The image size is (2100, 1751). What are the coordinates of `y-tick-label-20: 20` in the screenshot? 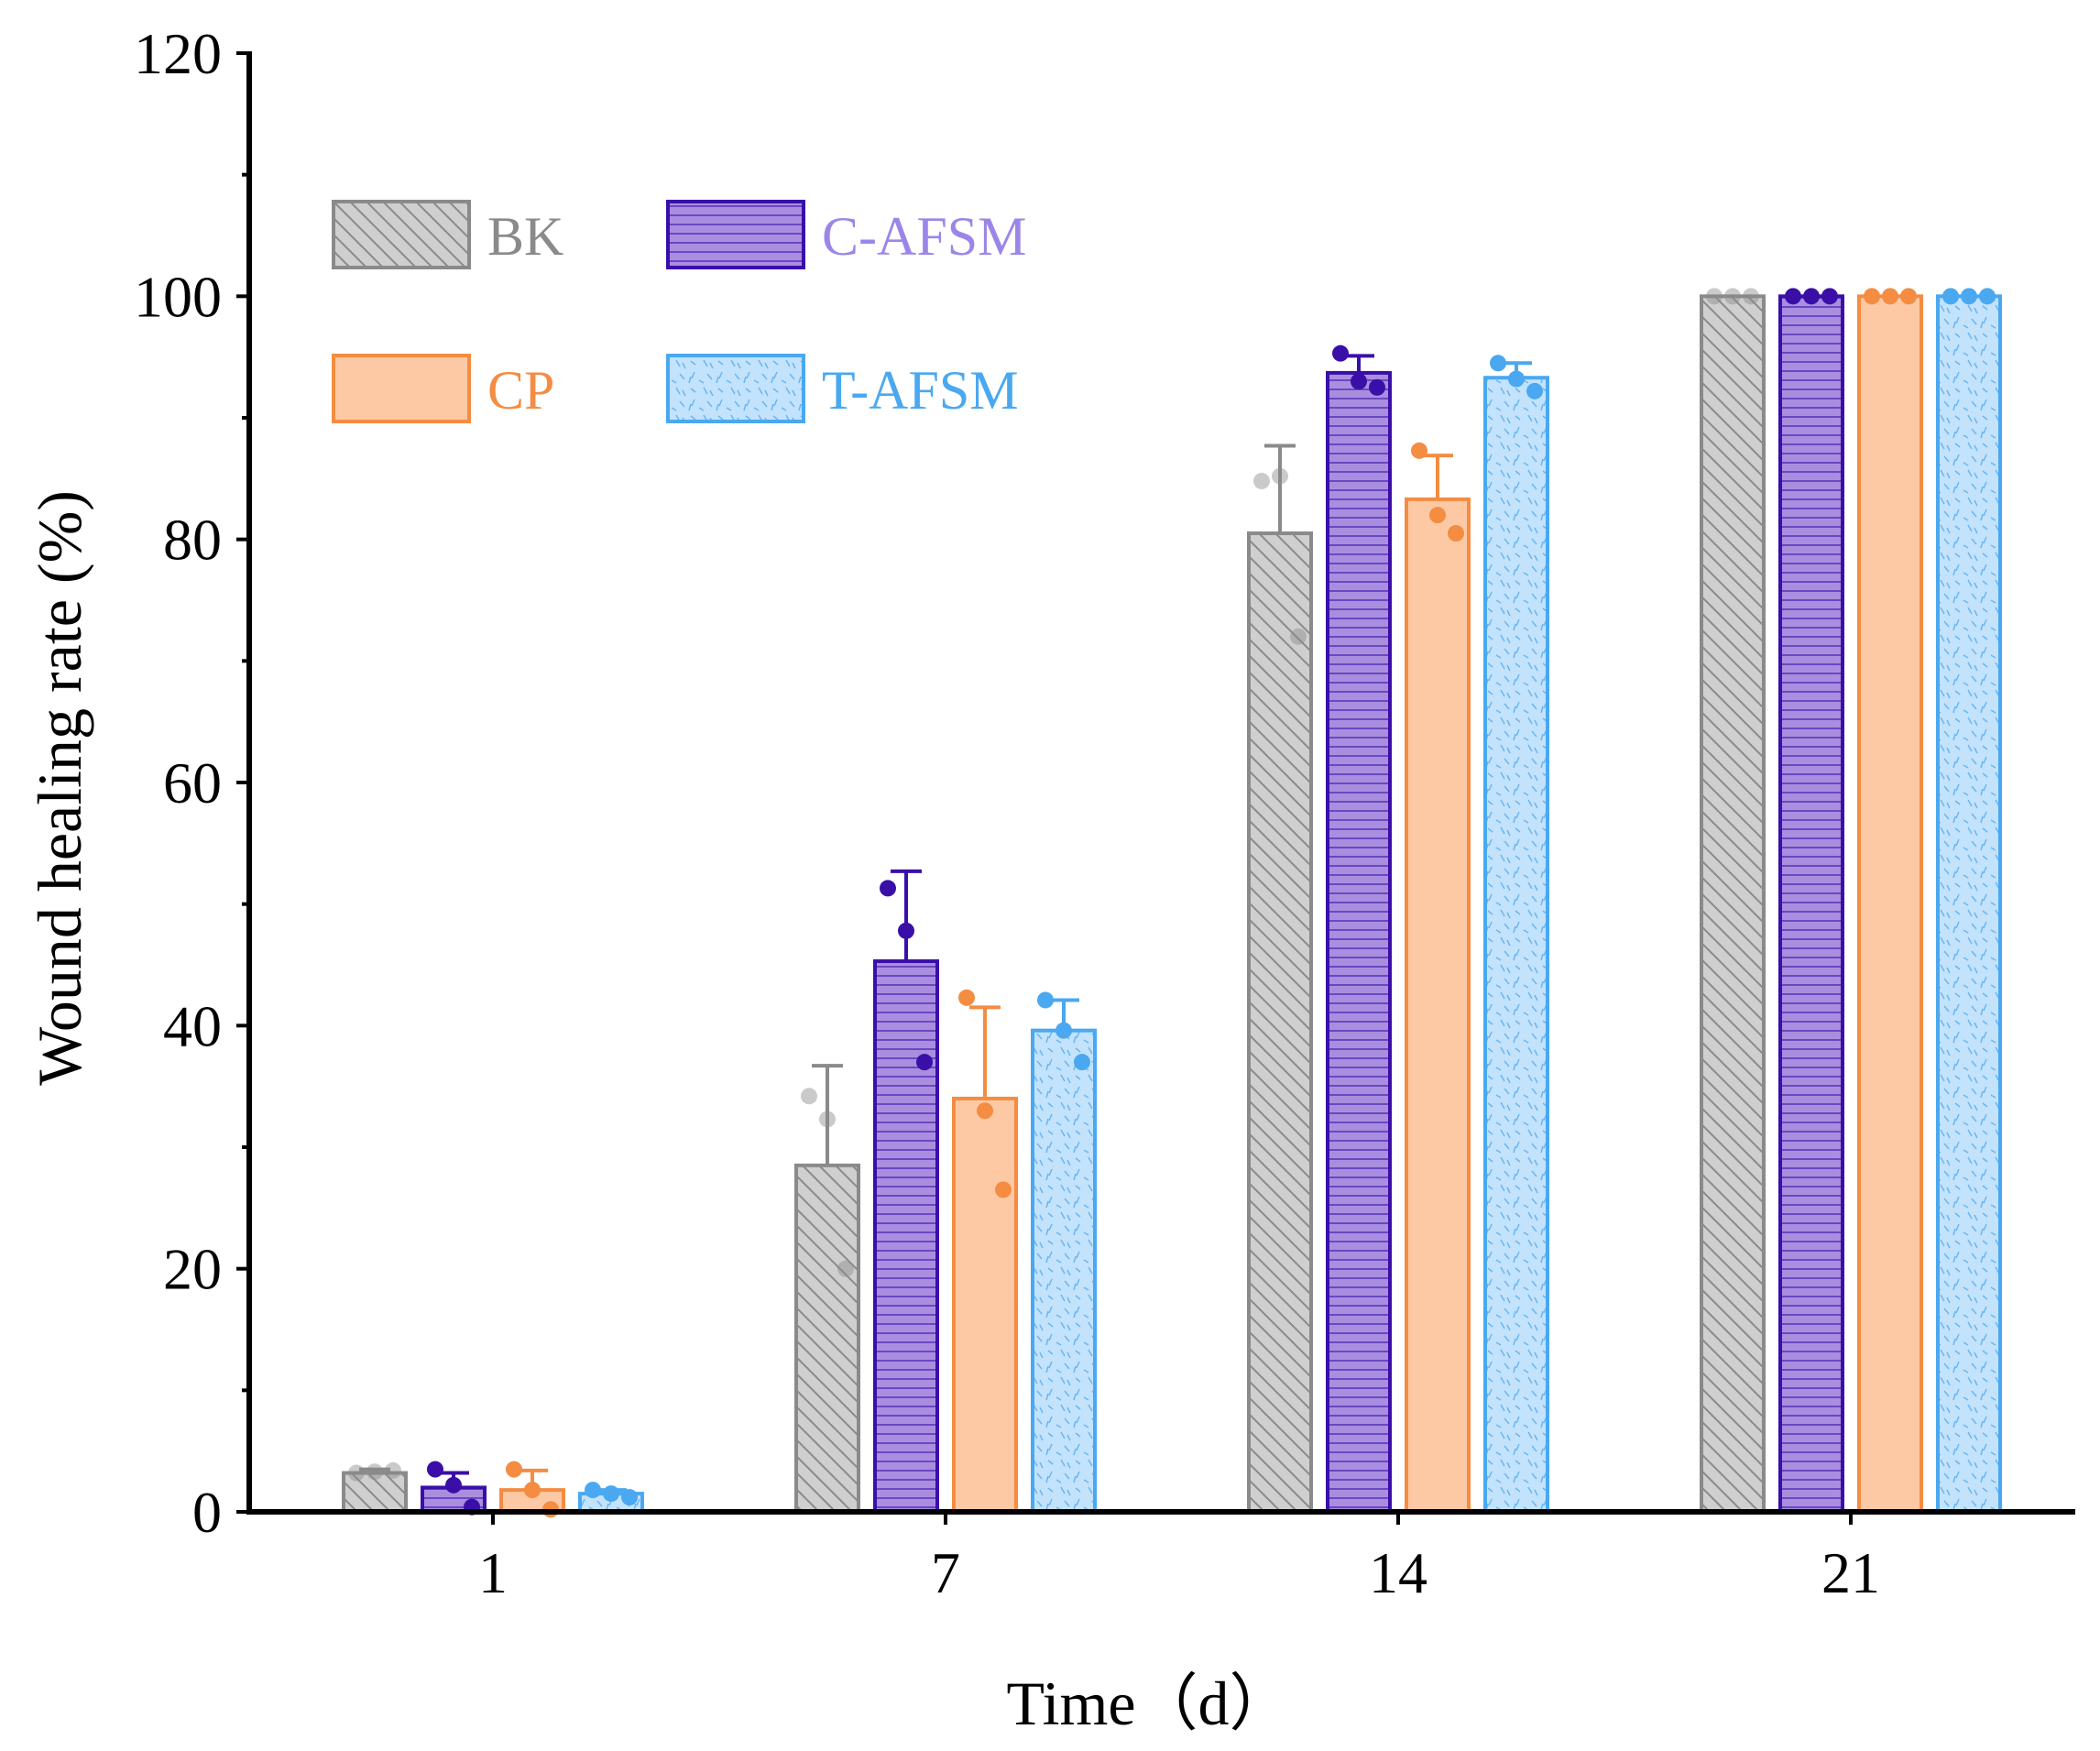 It's located at (192, 1269).